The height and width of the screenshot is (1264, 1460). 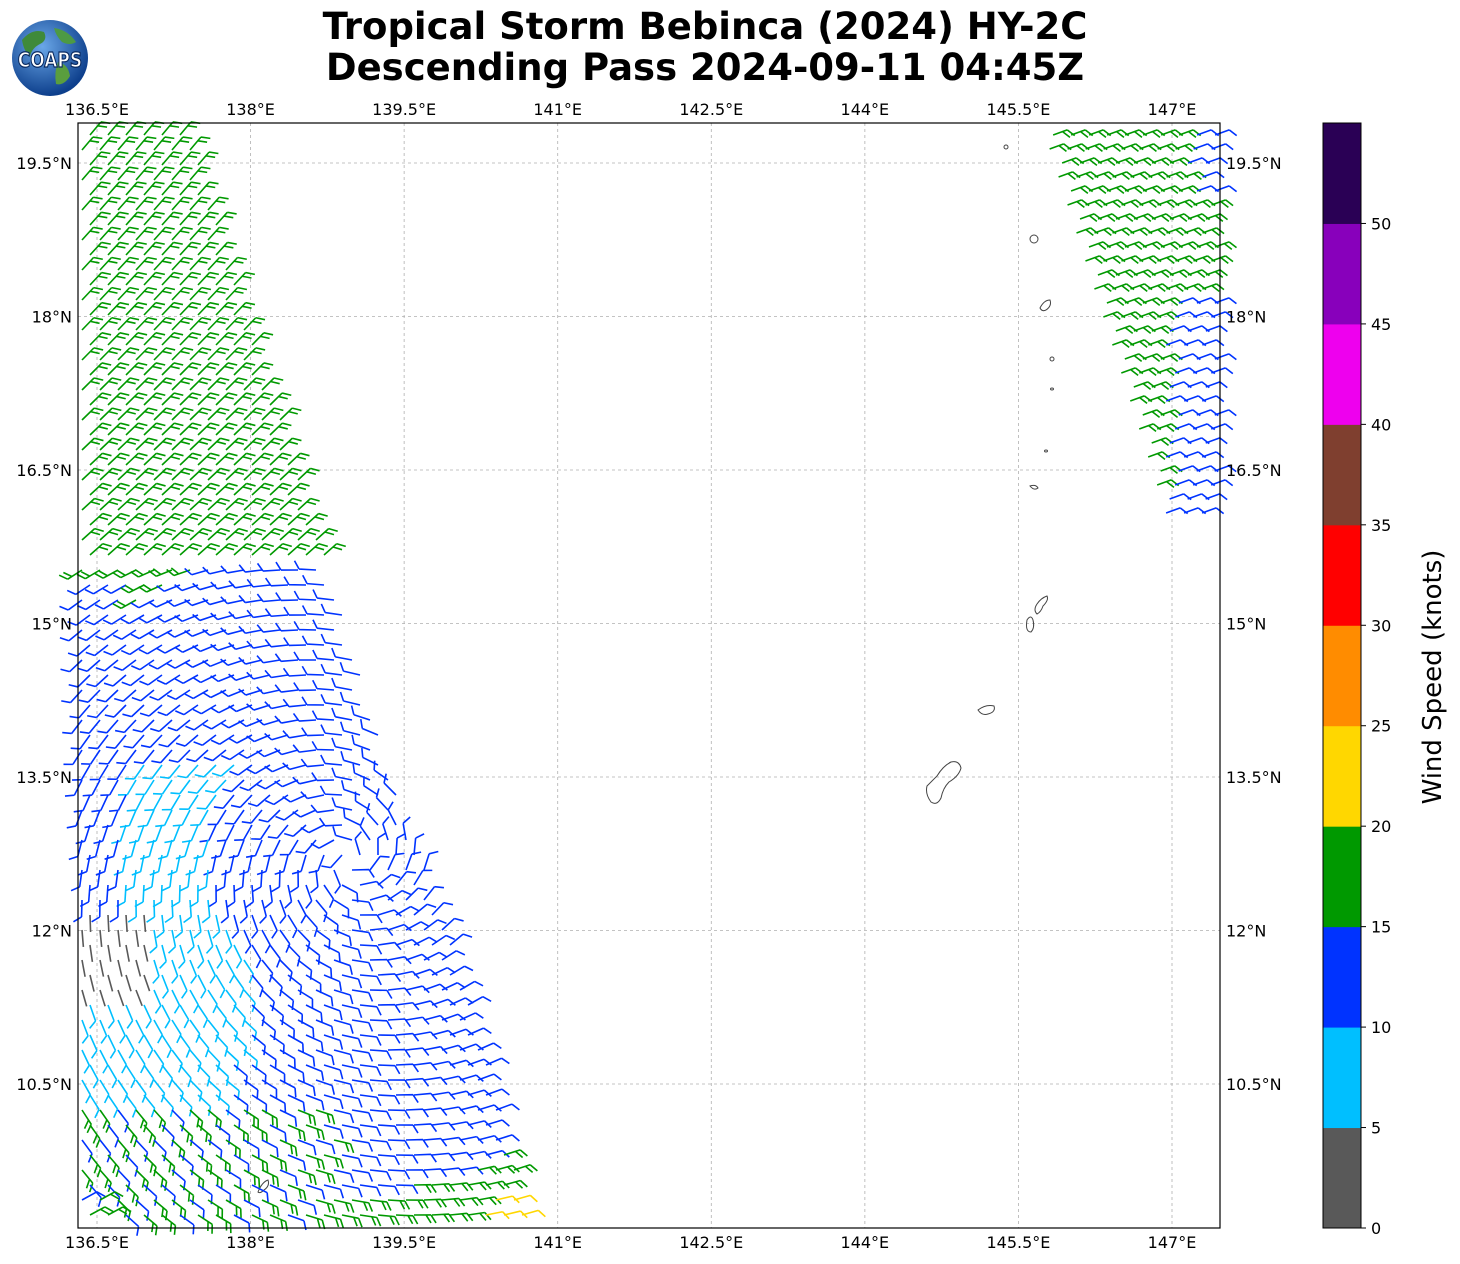 I want to click on island-coastline, so click(x=263, y=1186).